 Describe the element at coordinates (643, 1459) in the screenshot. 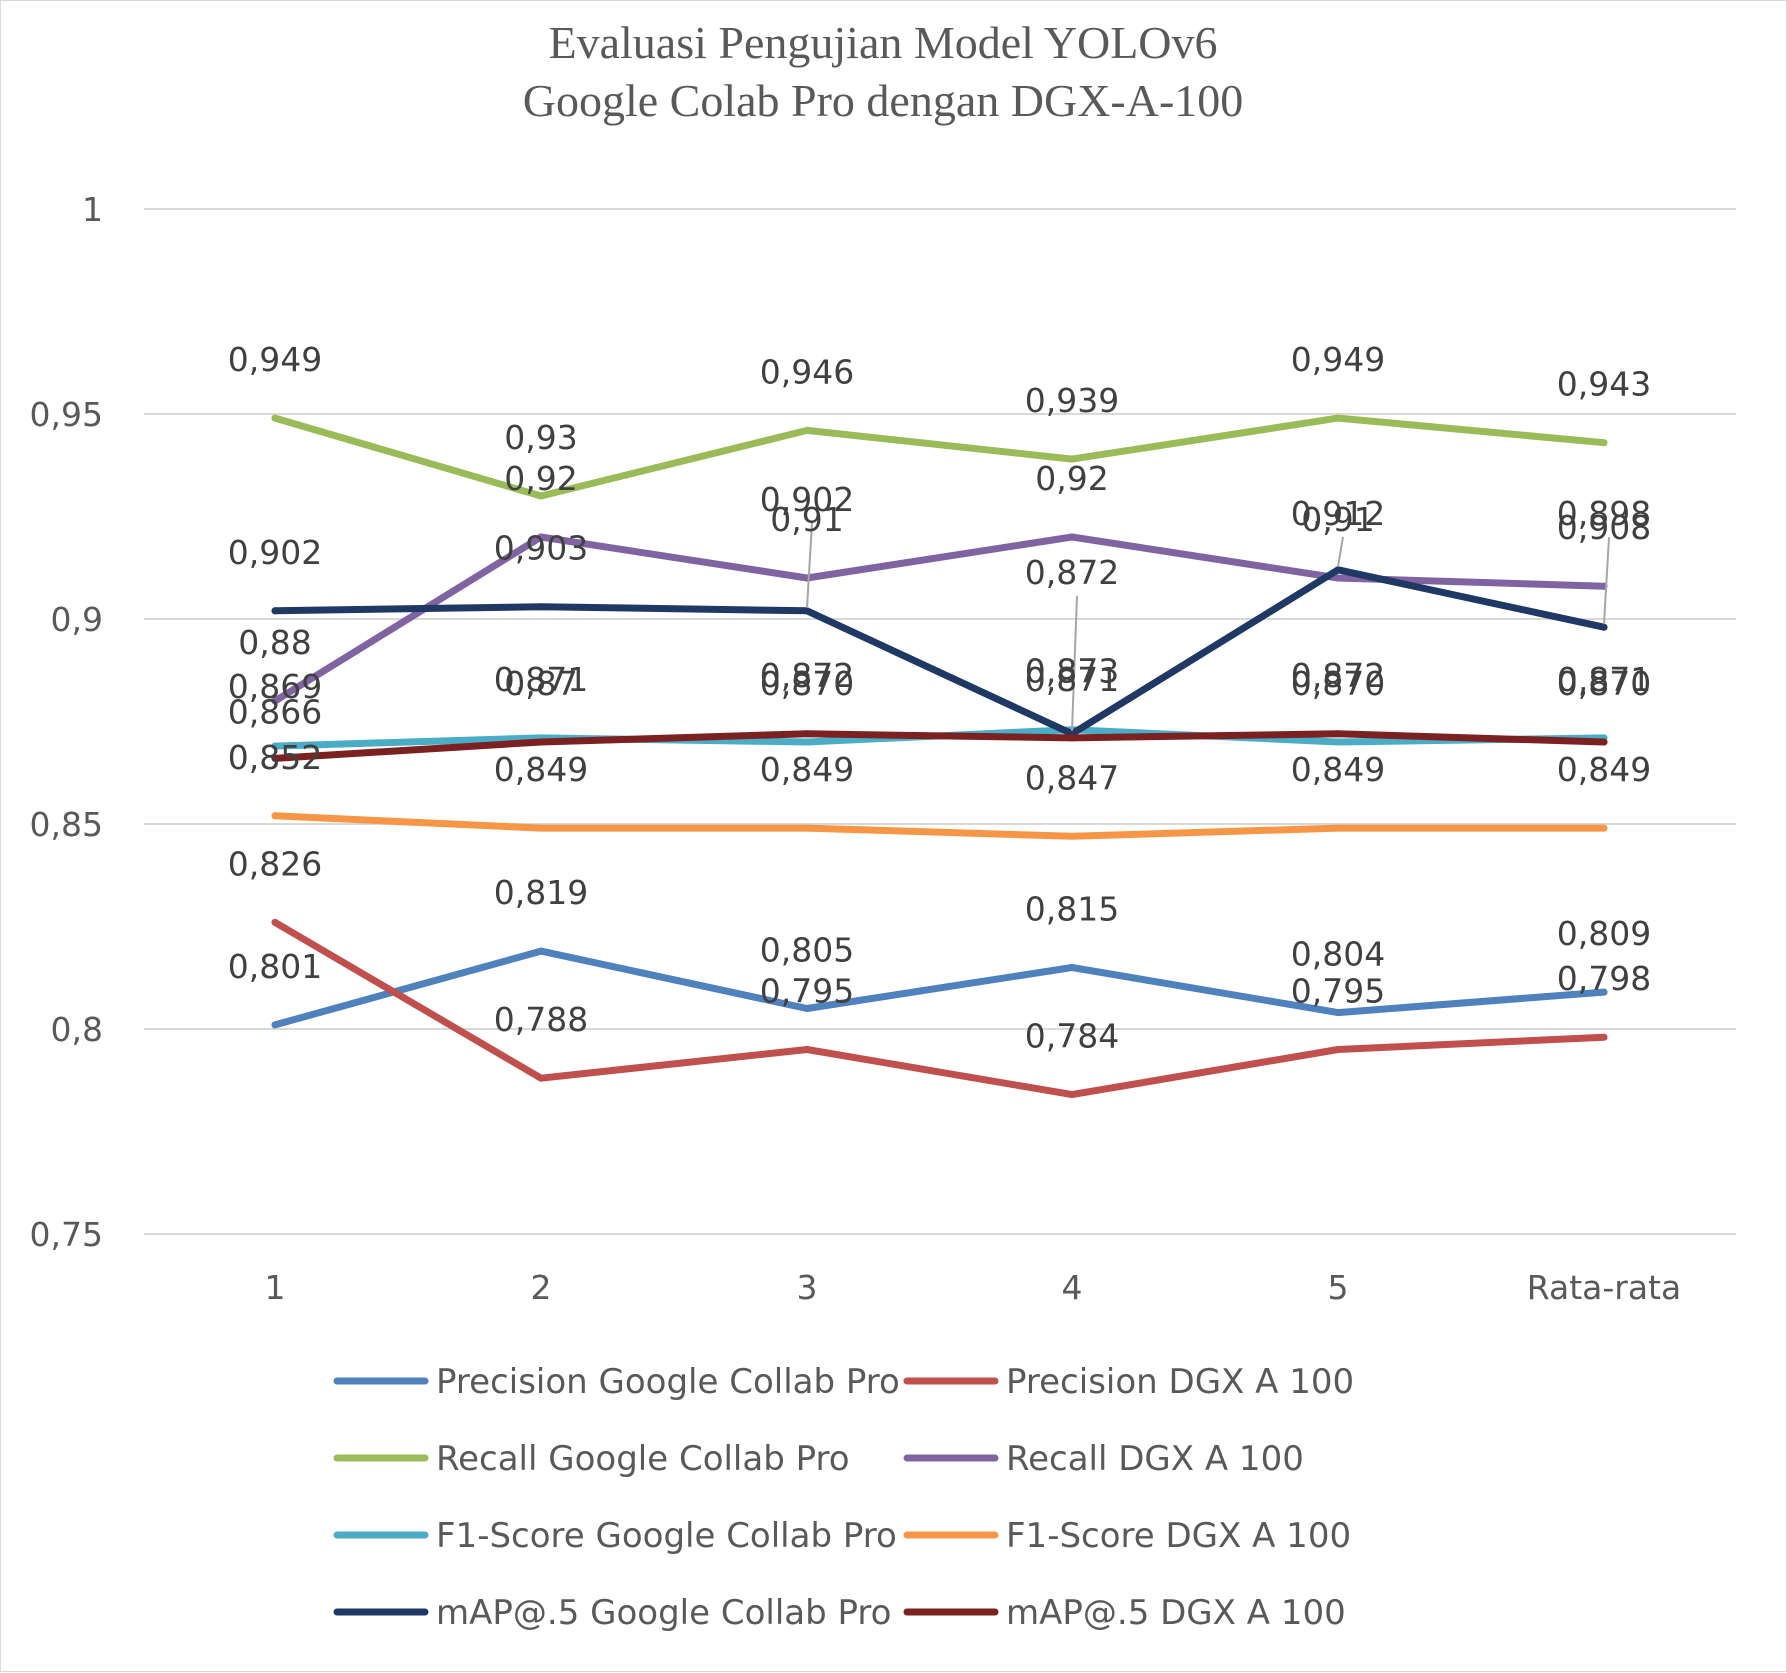

I see `legend-label: Recall Google Collab Pro` at that location.